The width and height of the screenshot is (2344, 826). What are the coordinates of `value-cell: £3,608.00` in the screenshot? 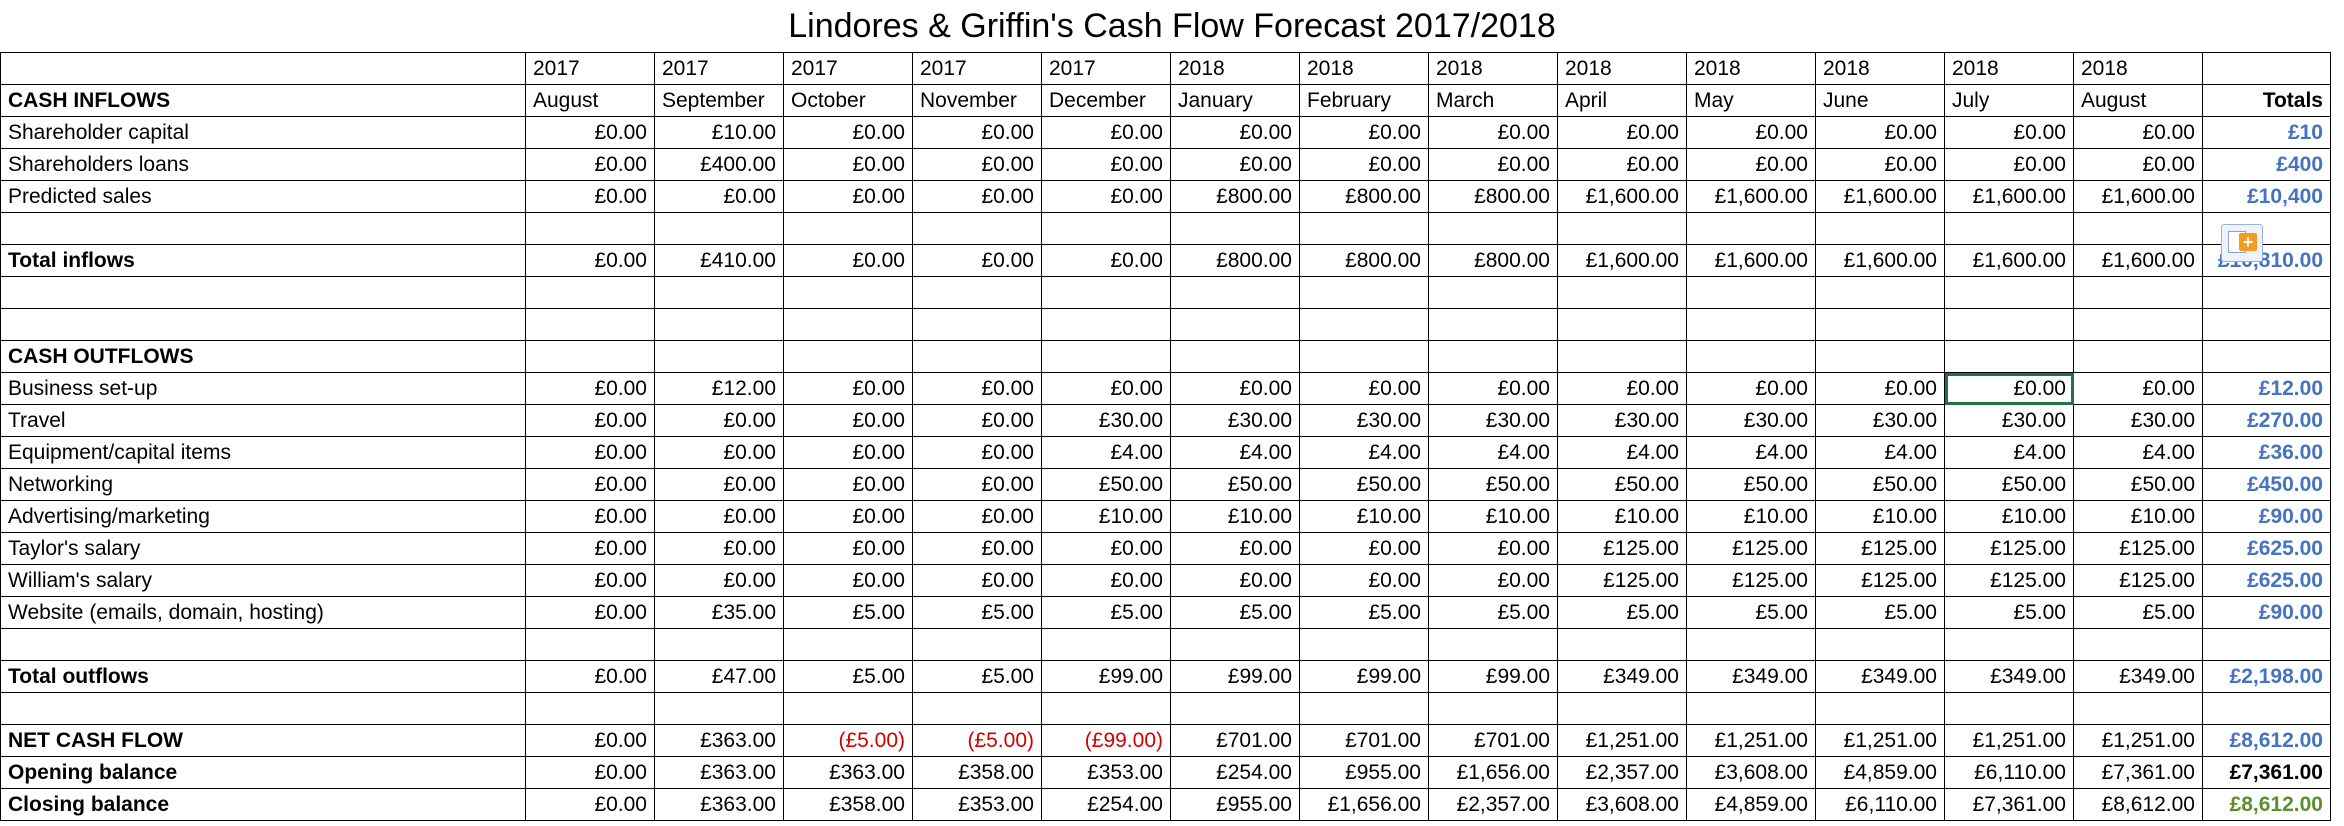 It's located at (1751, 772).